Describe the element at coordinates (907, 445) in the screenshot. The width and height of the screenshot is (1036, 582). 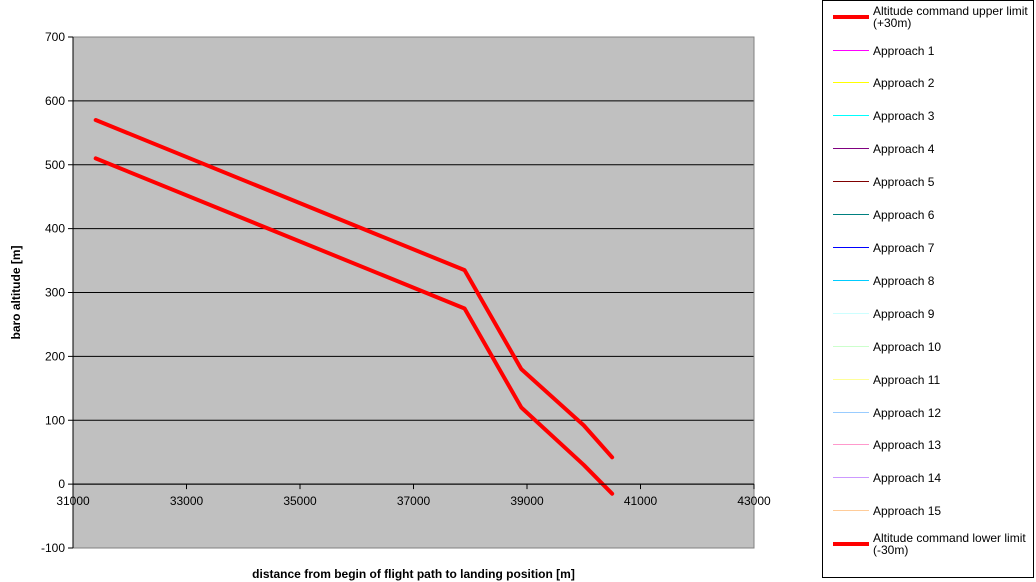
I see `legend-label: Approach 13` at that location.